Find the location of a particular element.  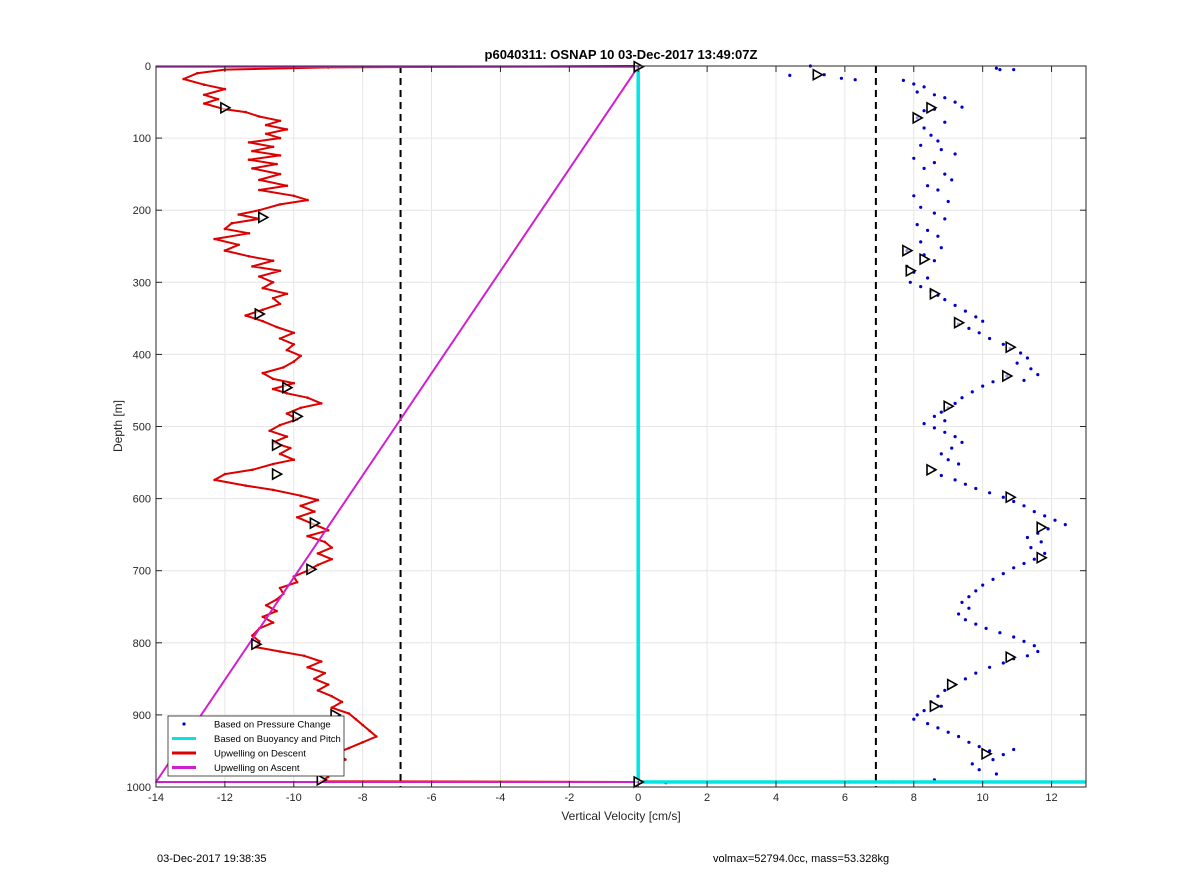

footer-volmax-mass: volmax=52794.0cc, mass=53.328kg is located at coordinates (801, 859).